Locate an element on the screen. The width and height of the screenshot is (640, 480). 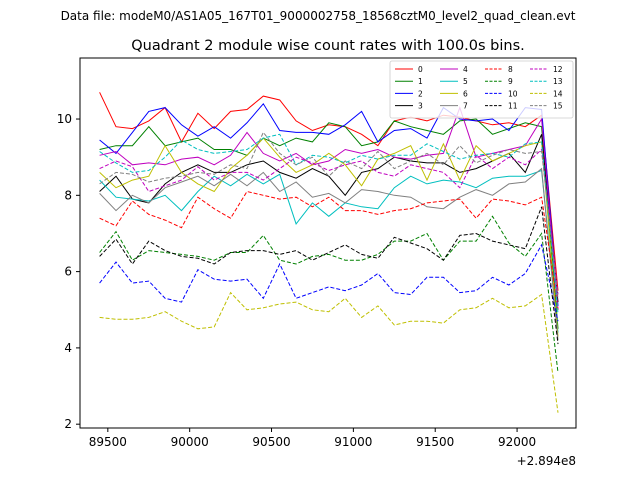
x-tick-label: 89500 is located at coordinates (108, 442).